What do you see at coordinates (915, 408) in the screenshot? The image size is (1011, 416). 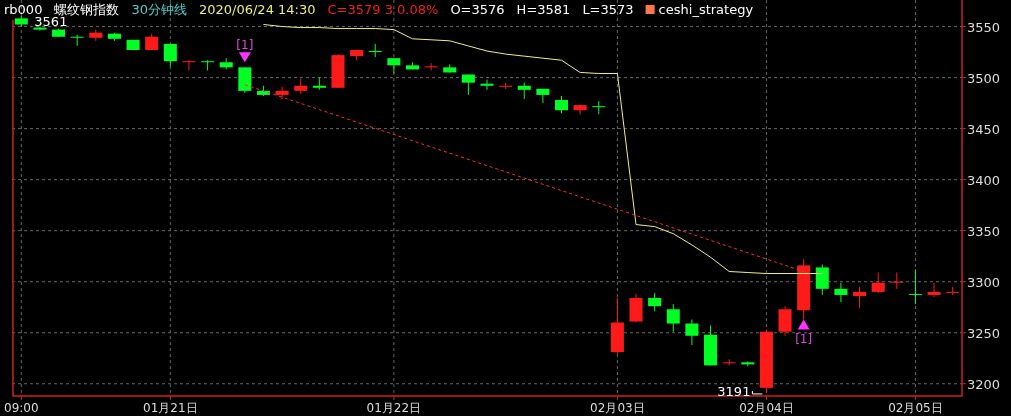 I see `x-tick-label: 02月05日` at bounding box center [915, 408].